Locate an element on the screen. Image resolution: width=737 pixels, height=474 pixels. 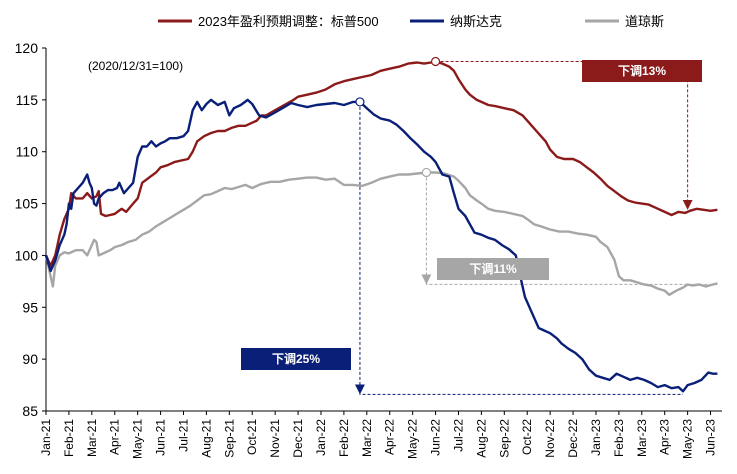
x-tick-label: May-22 is located at coordinates (413, 439).